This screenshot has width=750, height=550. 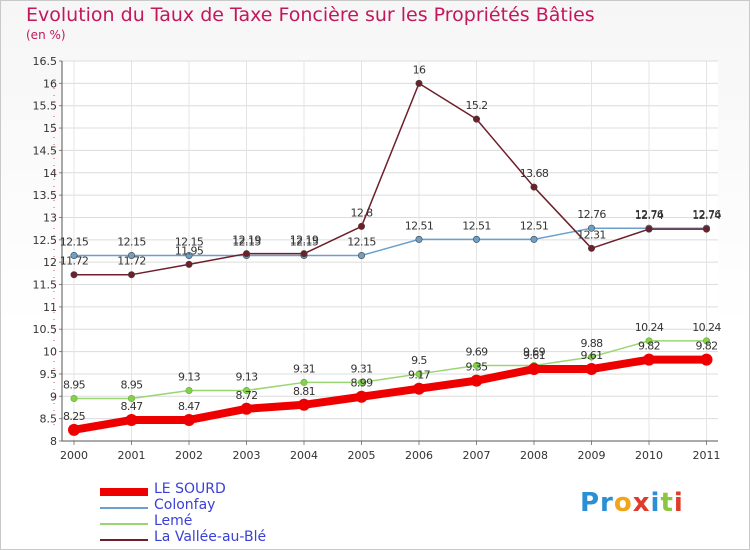 What do you see at coordinates (45, 240) in the screenshot?
I see `y-tick-label: 12.5` at bounding box center [45, 240].